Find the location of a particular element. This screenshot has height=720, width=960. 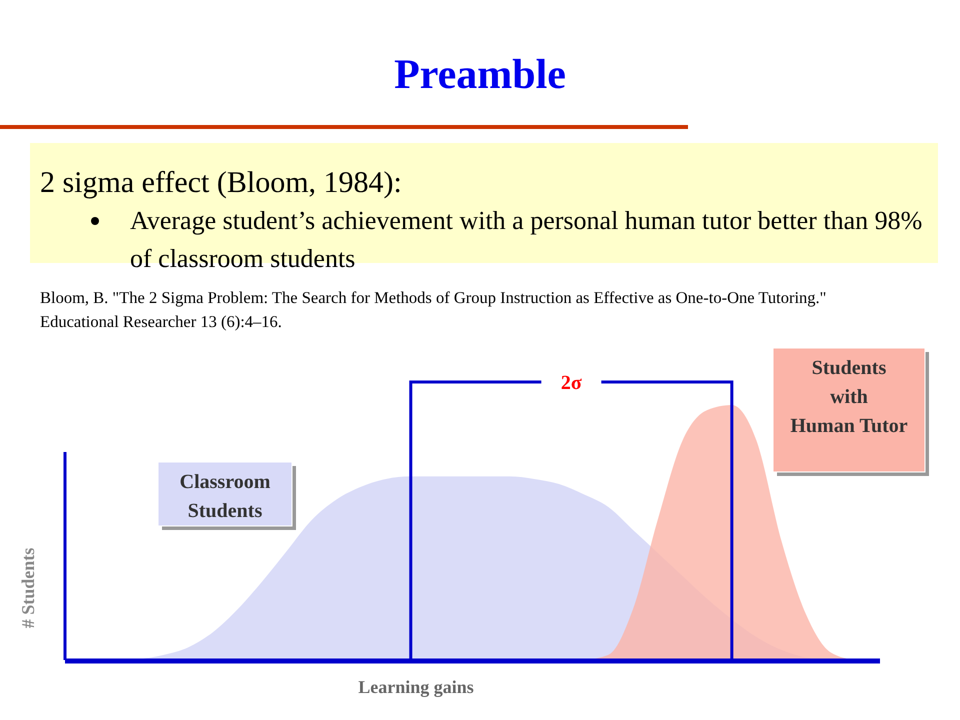

text: Bloom, B. "The 2 Sigma Problem: The Search for Methods of Group Instruction as Effective as One-to-One Tutoring." Educational Researcher 13 (6):4–16. is located at coordinates (434, 310).